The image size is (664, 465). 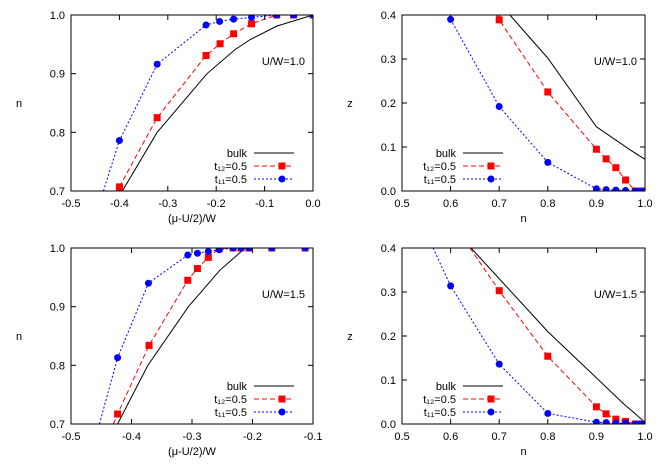 What do you see at coordinates (547, 437) in the screenshot?
I see `x-tick-label: 0.8` at bounding box center [547, 437].